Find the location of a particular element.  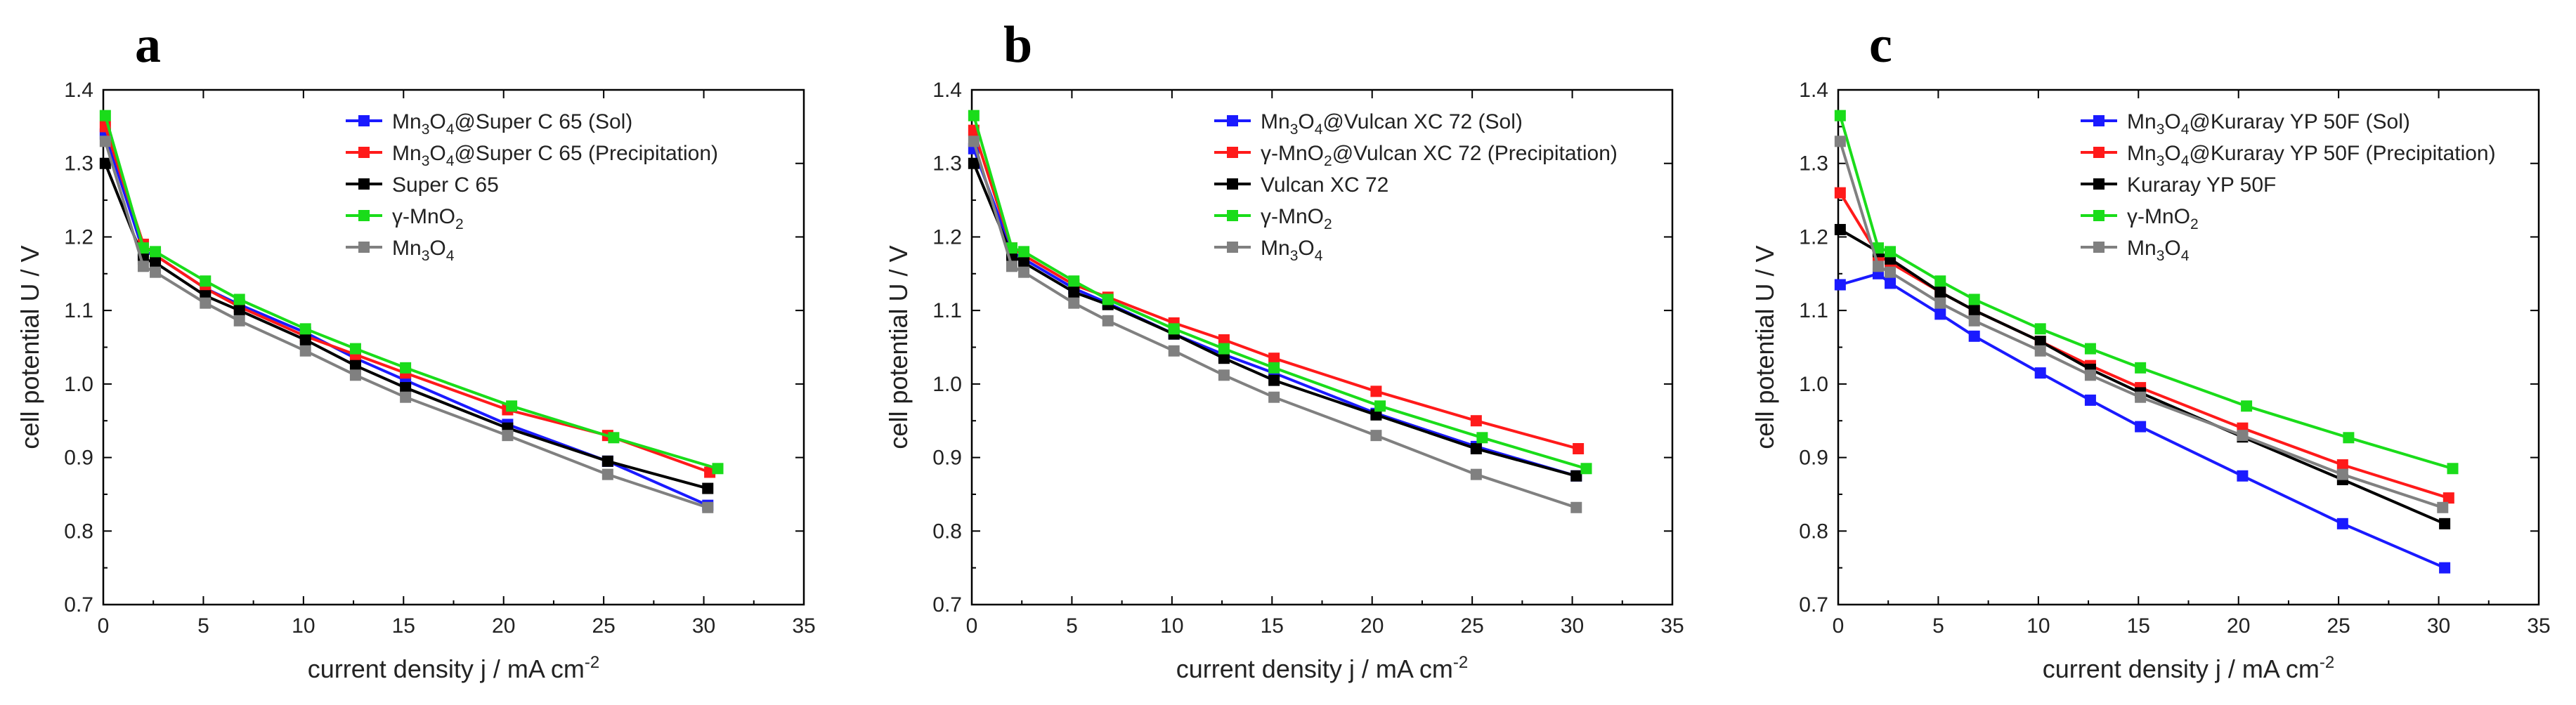

legend-label-part: @Vulcan XC 72 (Precipitation) is located at coordinates (1475, 154).